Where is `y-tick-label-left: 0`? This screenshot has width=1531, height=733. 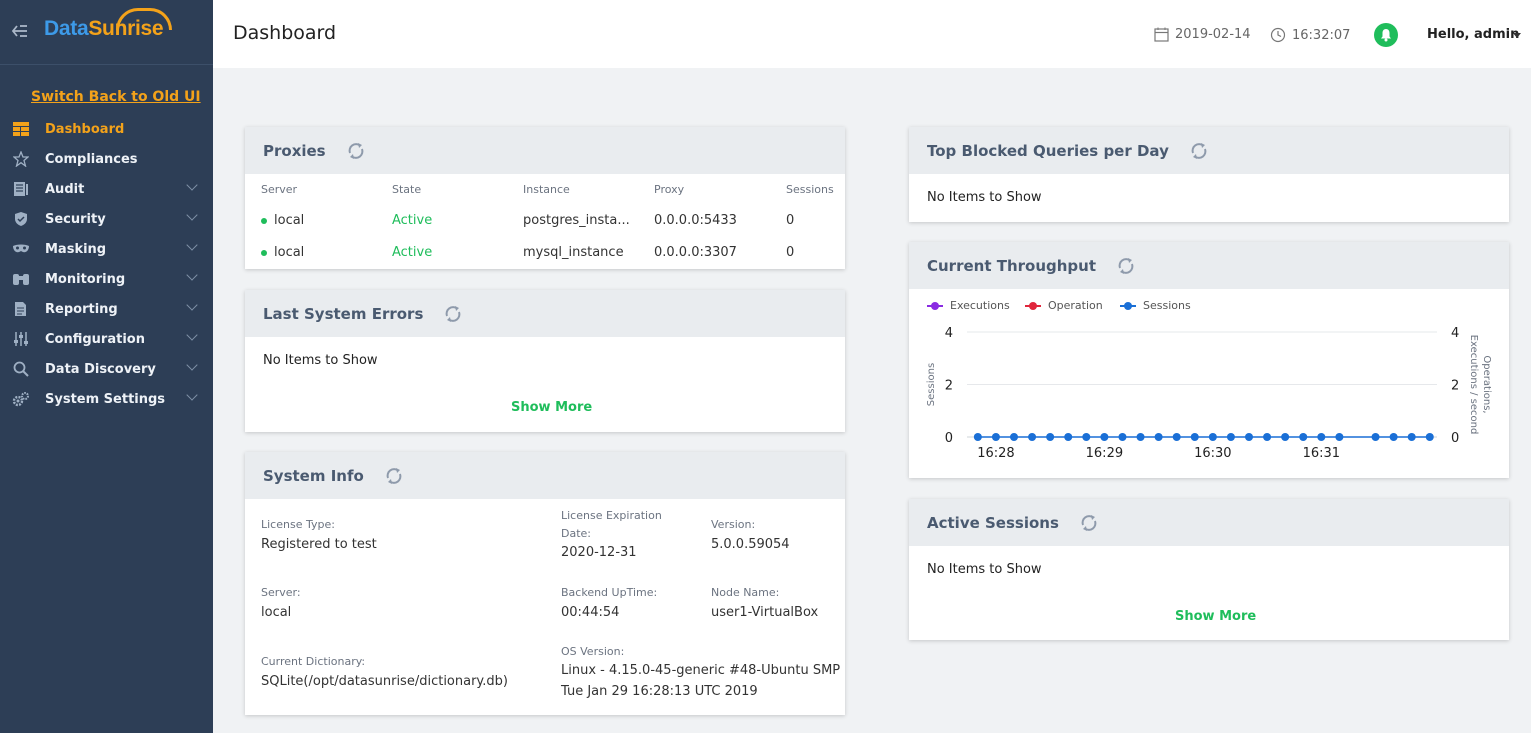
y-tick-label-left: 0 is located at coordinates (949, 438).